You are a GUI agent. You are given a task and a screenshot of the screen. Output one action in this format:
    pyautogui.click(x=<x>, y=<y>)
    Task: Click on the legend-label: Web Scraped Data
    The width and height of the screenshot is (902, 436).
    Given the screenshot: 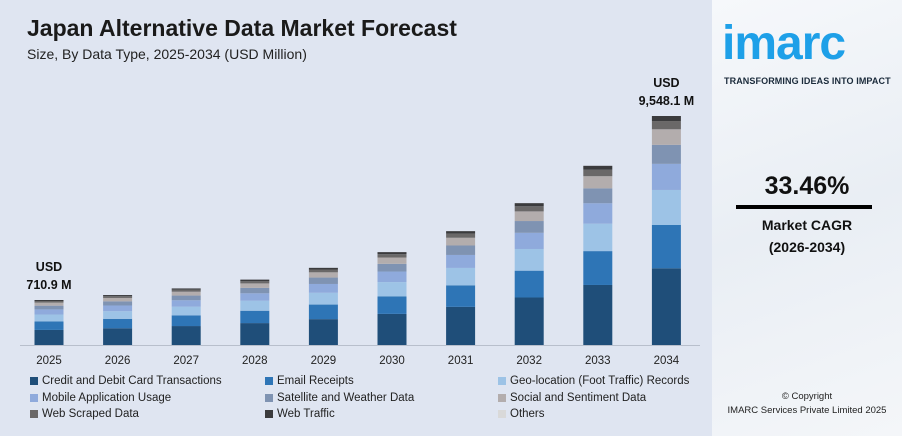 What is the action you would take?
    pyautogui.click(x=90, y=414)
    